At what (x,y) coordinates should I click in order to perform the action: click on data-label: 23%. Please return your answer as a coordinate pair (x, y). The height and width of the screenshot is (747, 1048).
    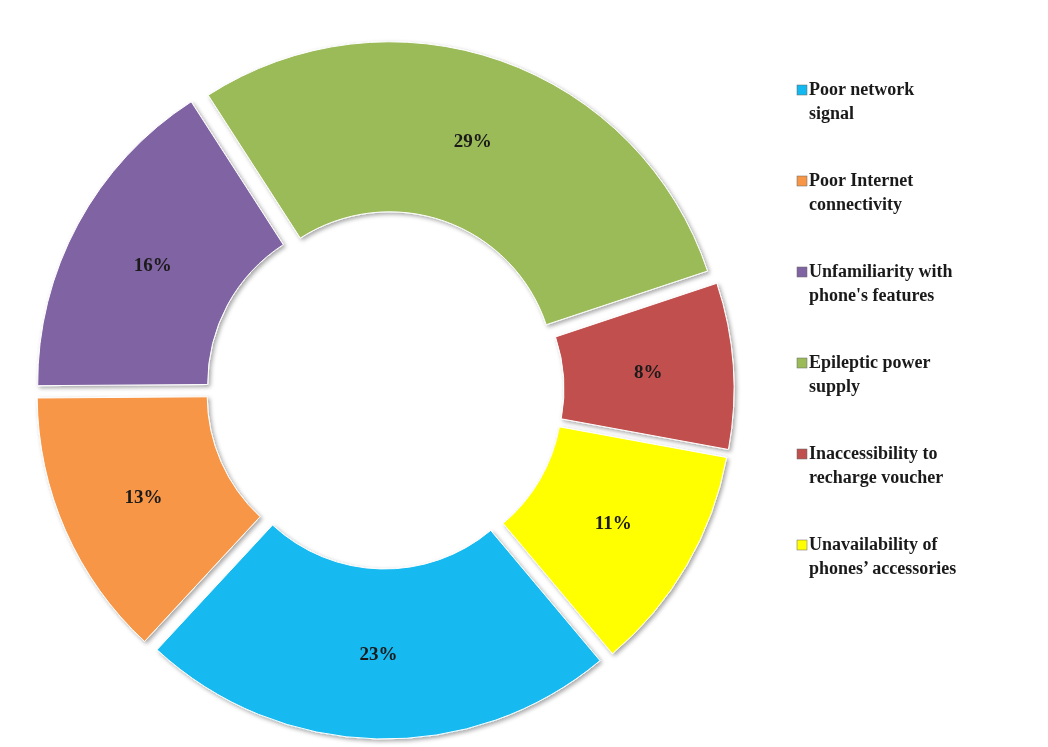
    Looking at the image, I should click on (378, 654).